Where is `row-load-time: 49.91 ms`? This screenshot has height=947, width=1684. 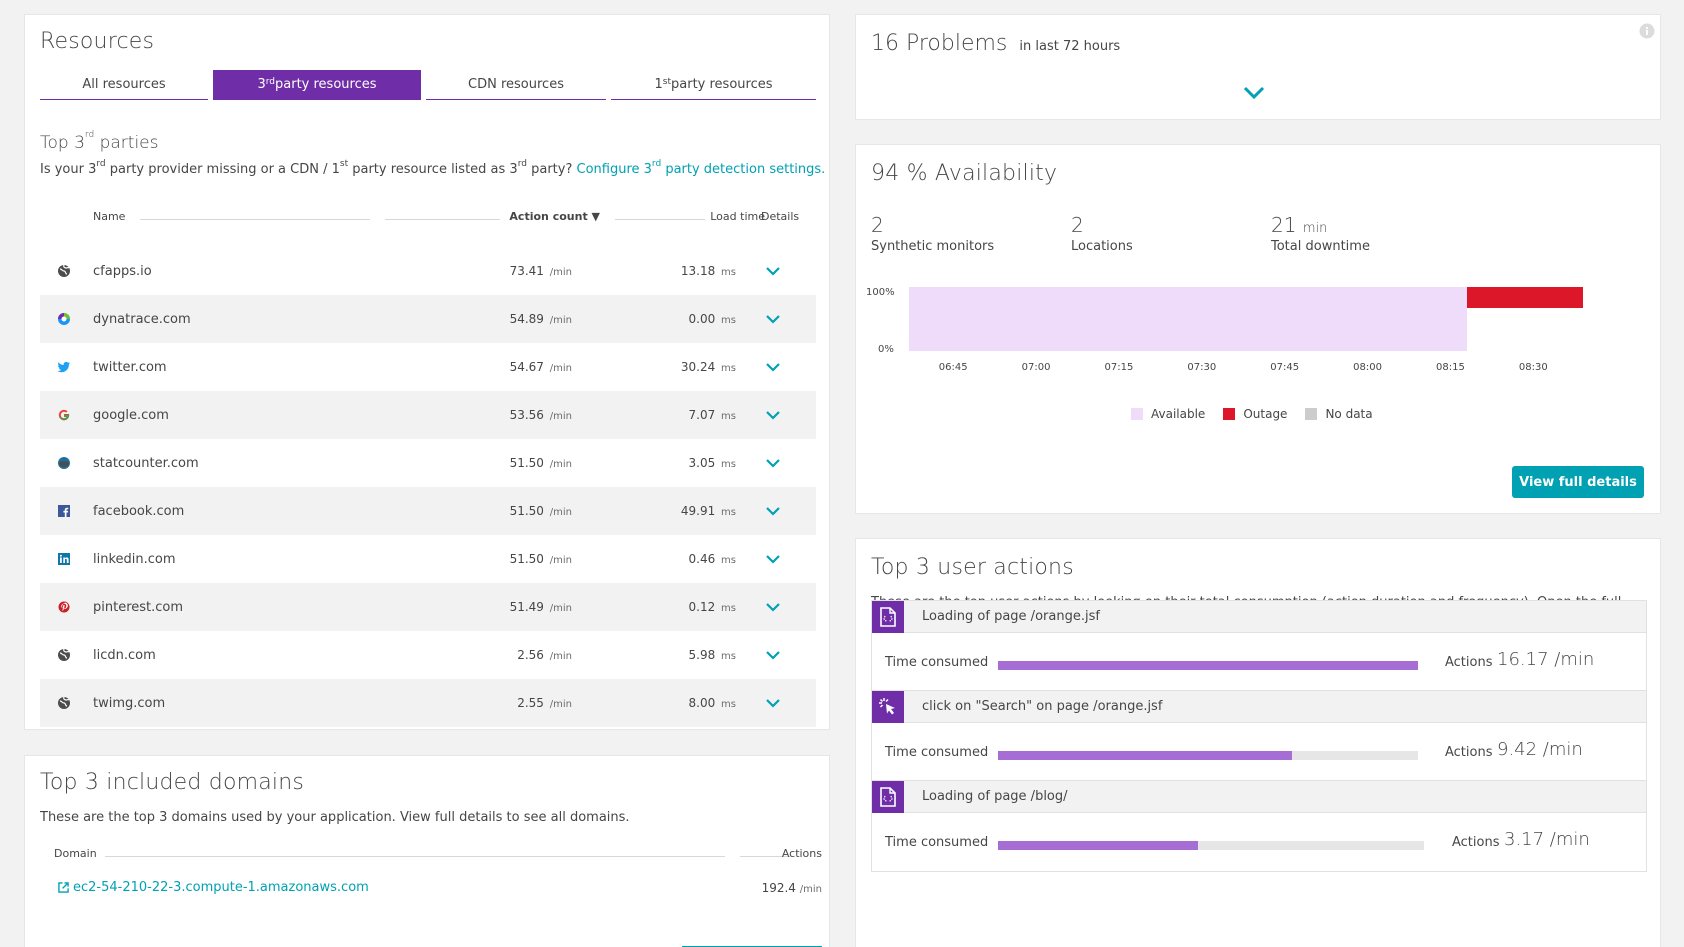 row-load-time: 49.91 ms is located at coordinates (708, 511).